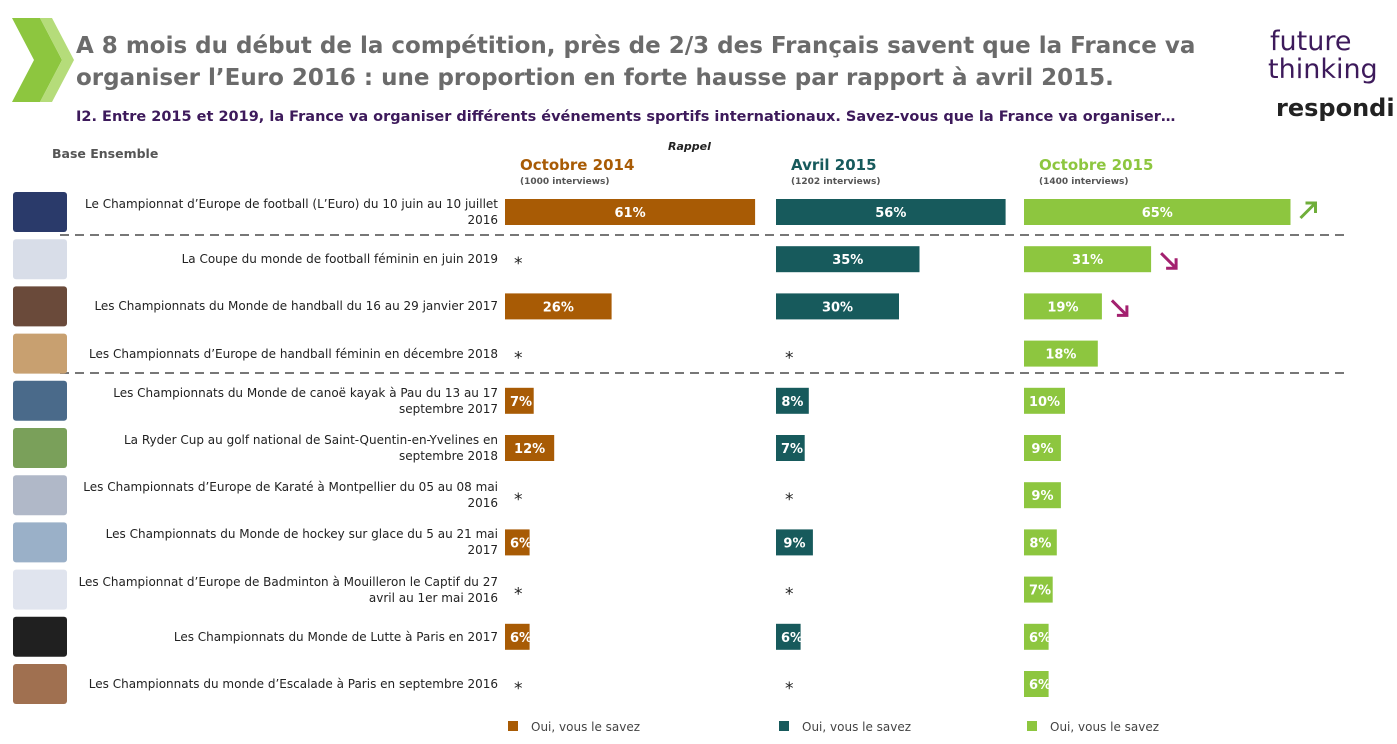  Describe the element at coordinates (1310, 41) in the screenshot. I see `logo-text: future` at that location.